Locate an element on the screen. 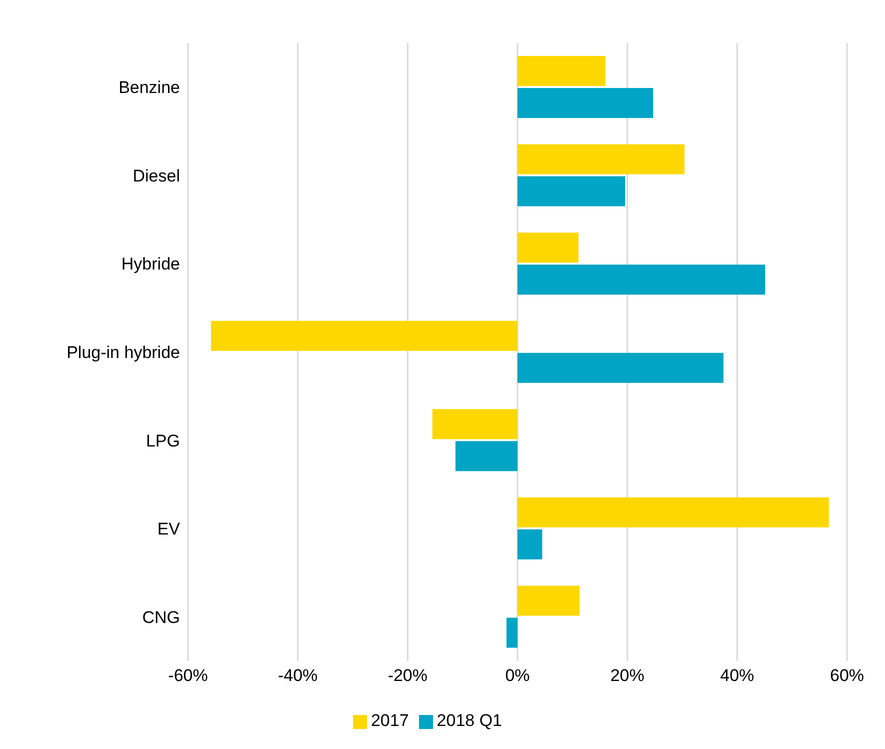  y-tick-label: Benzine is located at coordinates (149, 88).